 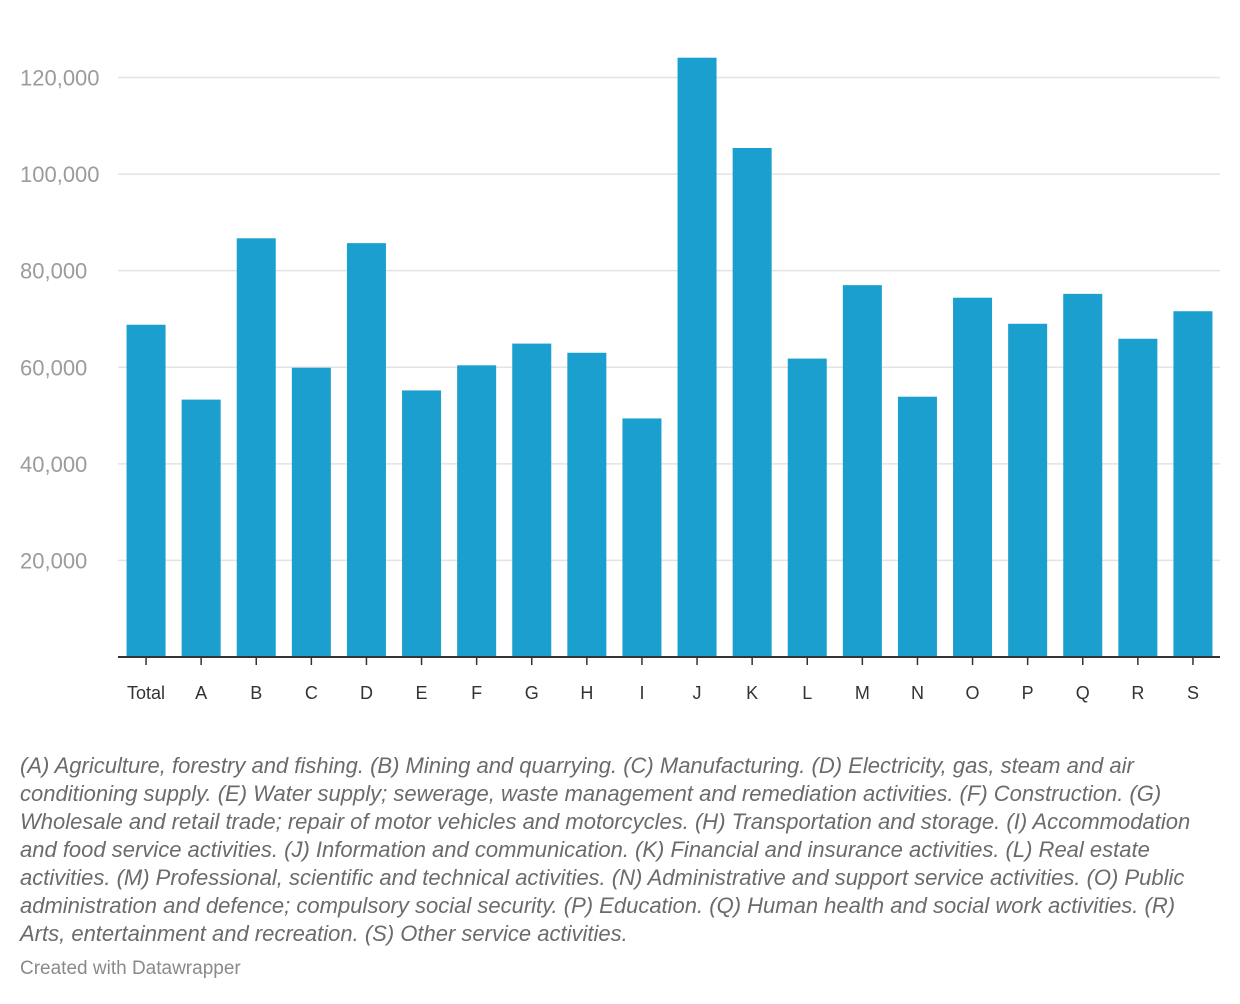 What do you see at coordinates (53, 367) in the screenshot?
I see `y-tick-label: 60,000` at bounding box center [53, 367].